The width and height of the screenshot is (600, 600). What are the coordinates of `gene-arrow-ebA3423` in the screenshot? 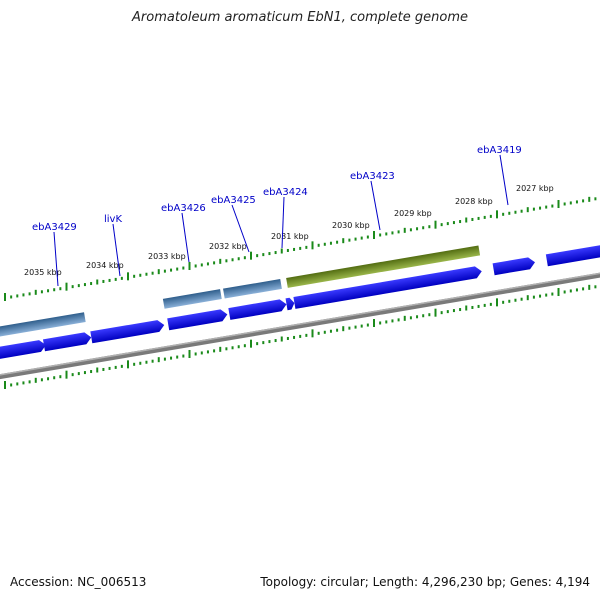 It's located at (387, 287).